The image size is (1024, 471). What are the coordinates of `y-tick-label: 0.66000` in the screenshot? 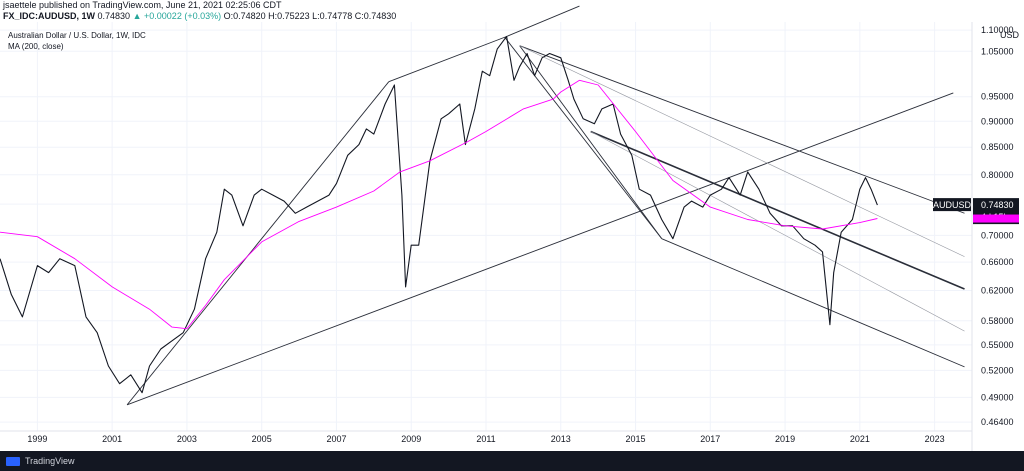 It's located at (997, 262).